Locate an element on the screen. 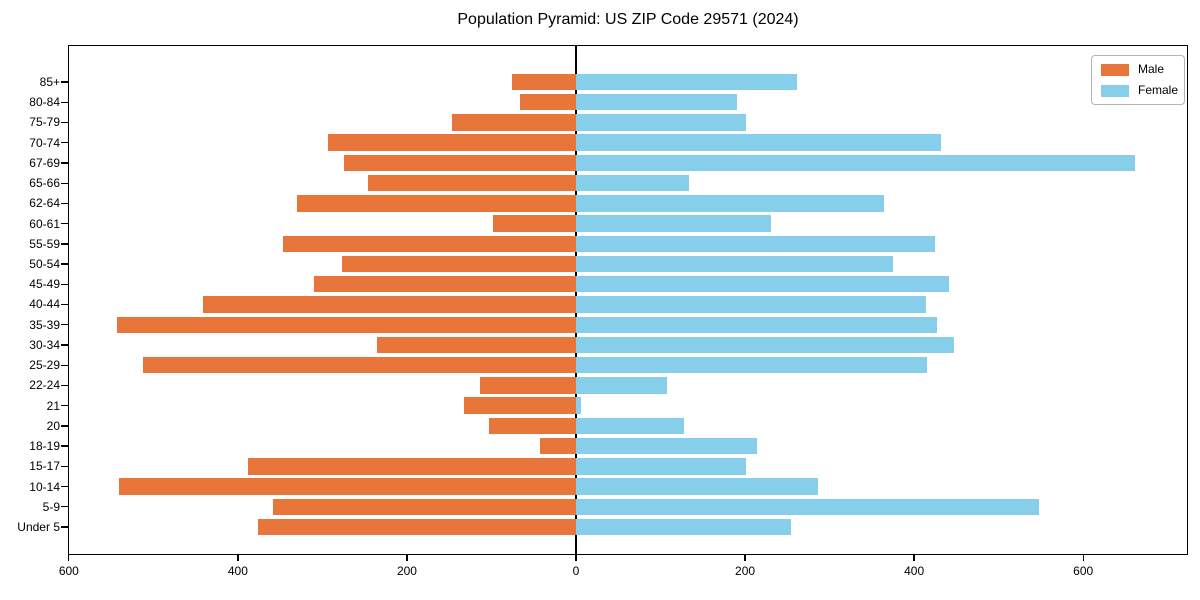  y-tick-label: 85+ is located at coordinates (49, 82).